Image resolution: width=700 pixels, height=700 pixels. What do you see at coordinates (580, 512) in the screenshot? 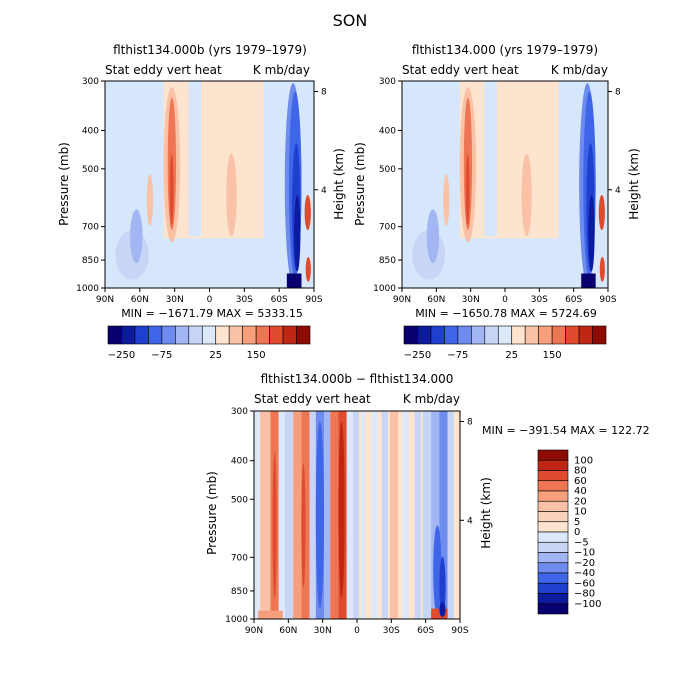
I see `colorbar-label: 10` at bounding box center [580, 512].